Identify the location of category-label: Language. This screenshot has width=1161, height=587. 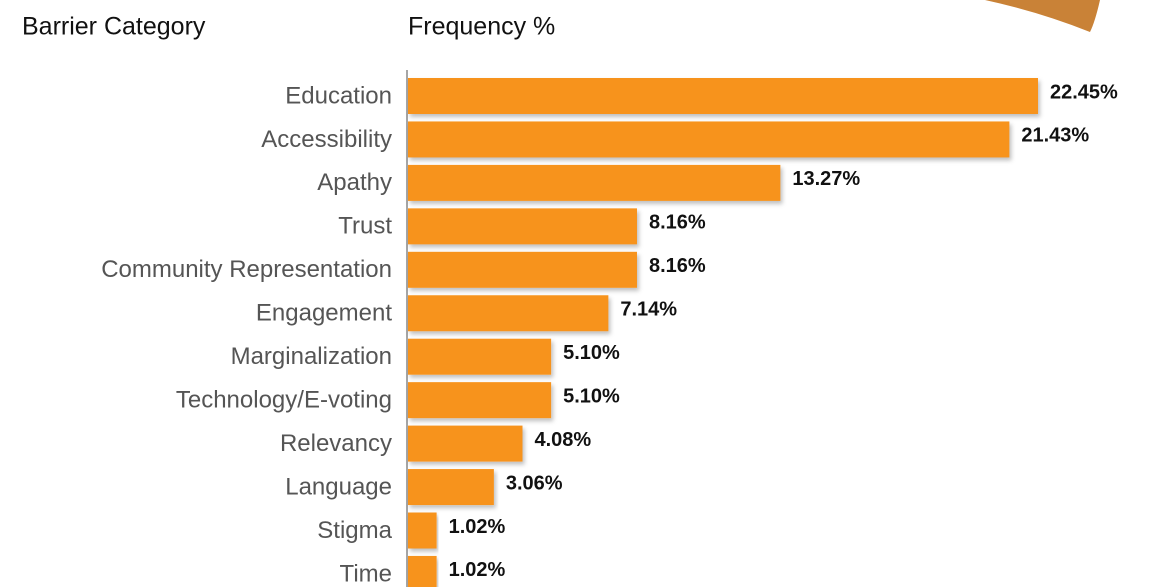
(338, 486).